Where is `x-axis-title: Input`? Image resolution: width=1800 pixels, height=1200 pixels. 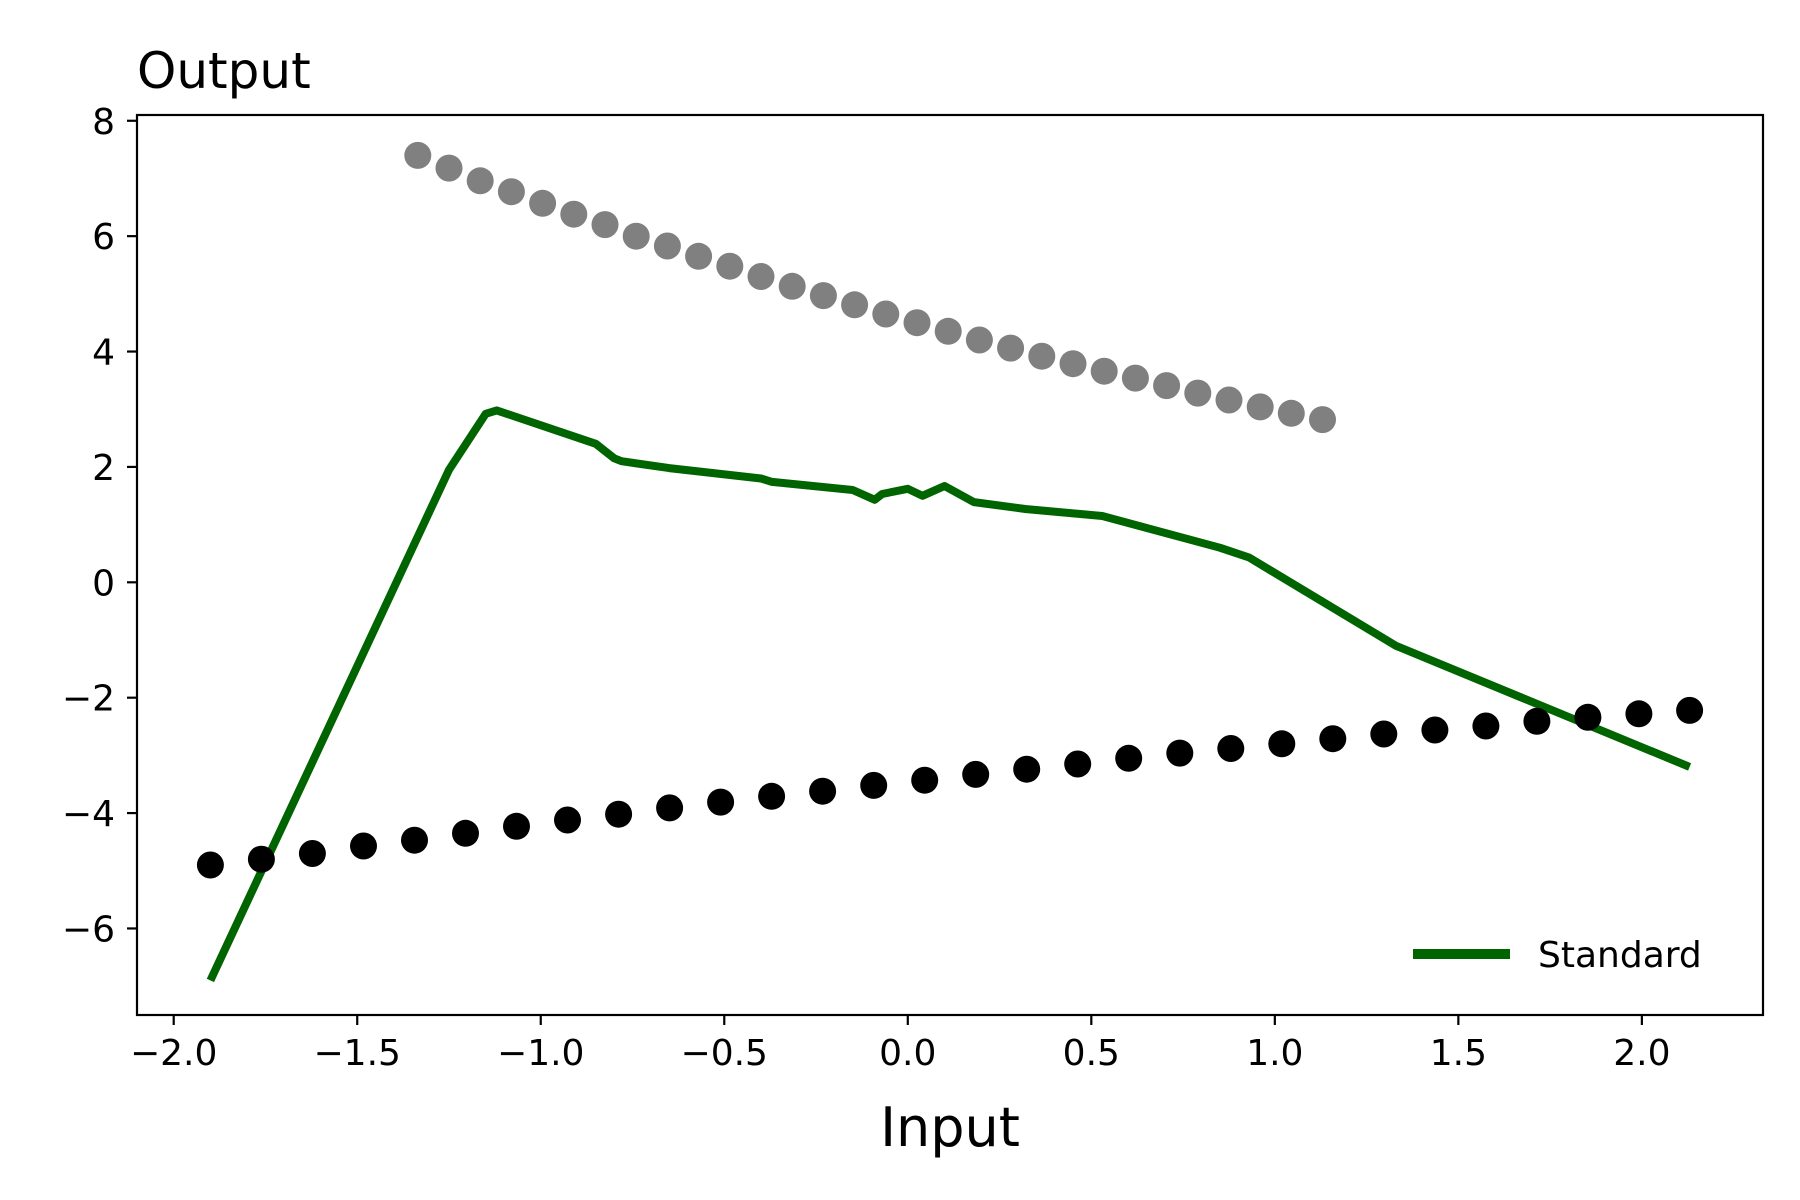 x-axis-title: Input is located at coordinates (950, 1127).